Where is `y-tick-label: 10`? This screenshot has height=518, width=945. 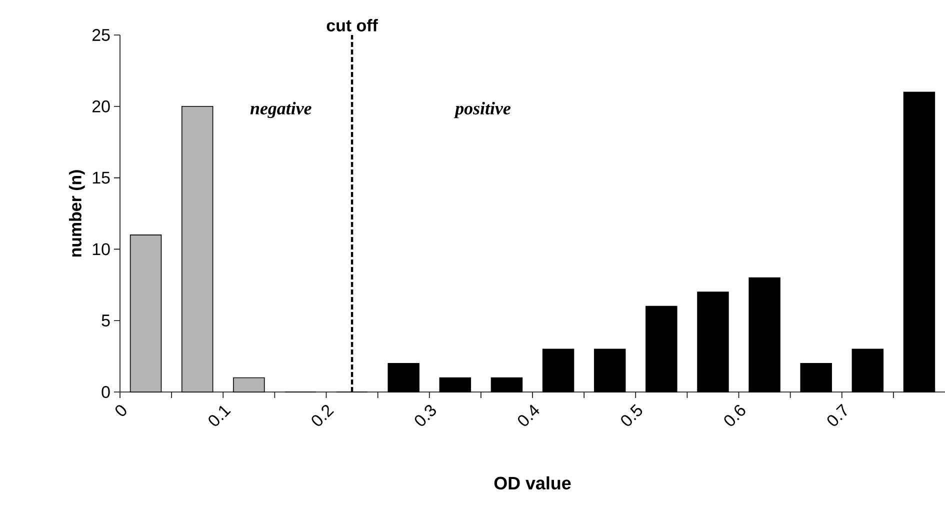
y-tick-label: 10 is located at coordinates (101, 249).